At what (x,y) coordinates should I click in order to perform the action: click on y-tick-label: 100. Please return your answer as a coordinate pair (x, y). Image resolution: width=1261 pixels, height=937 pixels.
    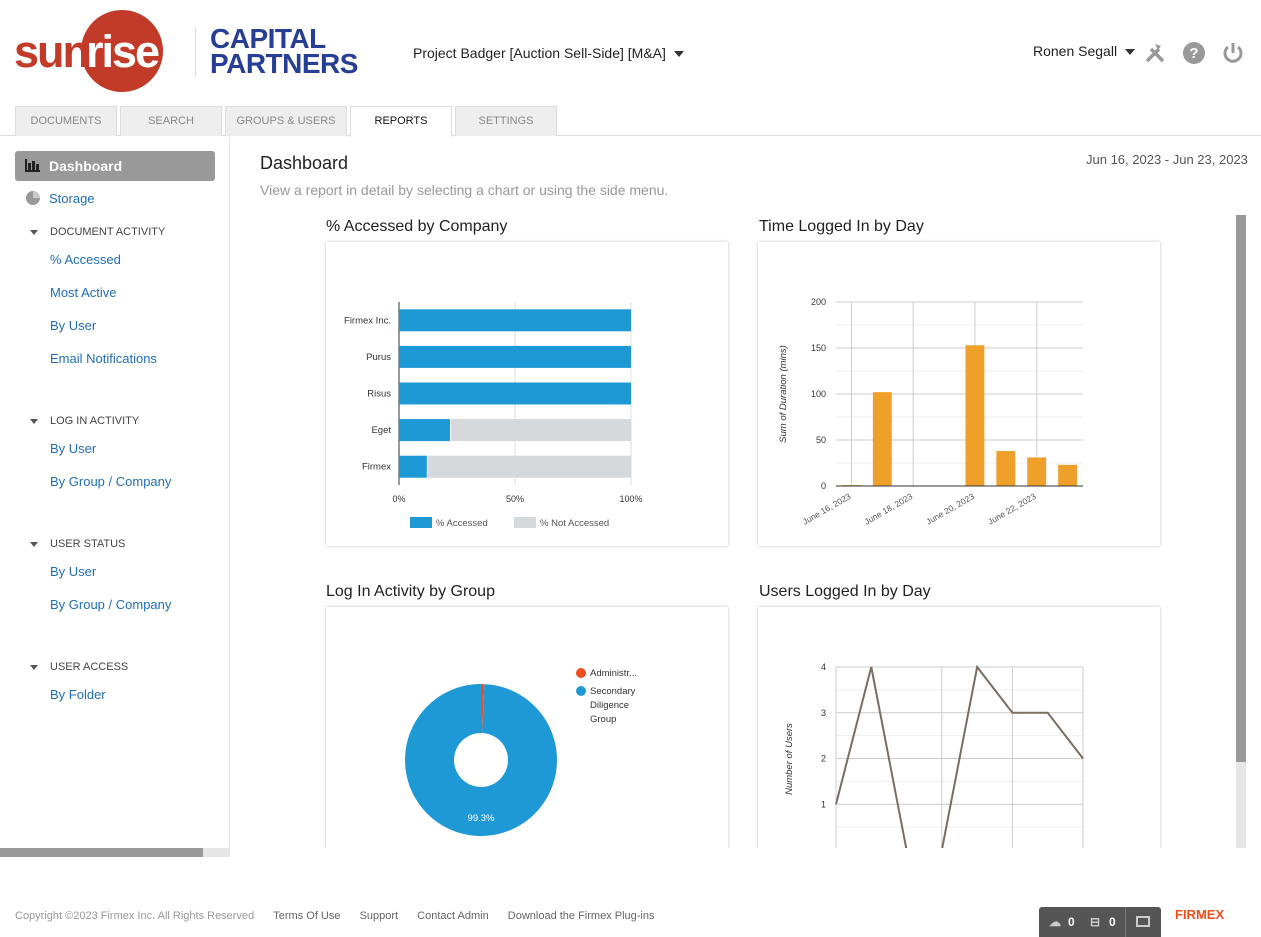
    Looking at the image, I should click on (818, 394).